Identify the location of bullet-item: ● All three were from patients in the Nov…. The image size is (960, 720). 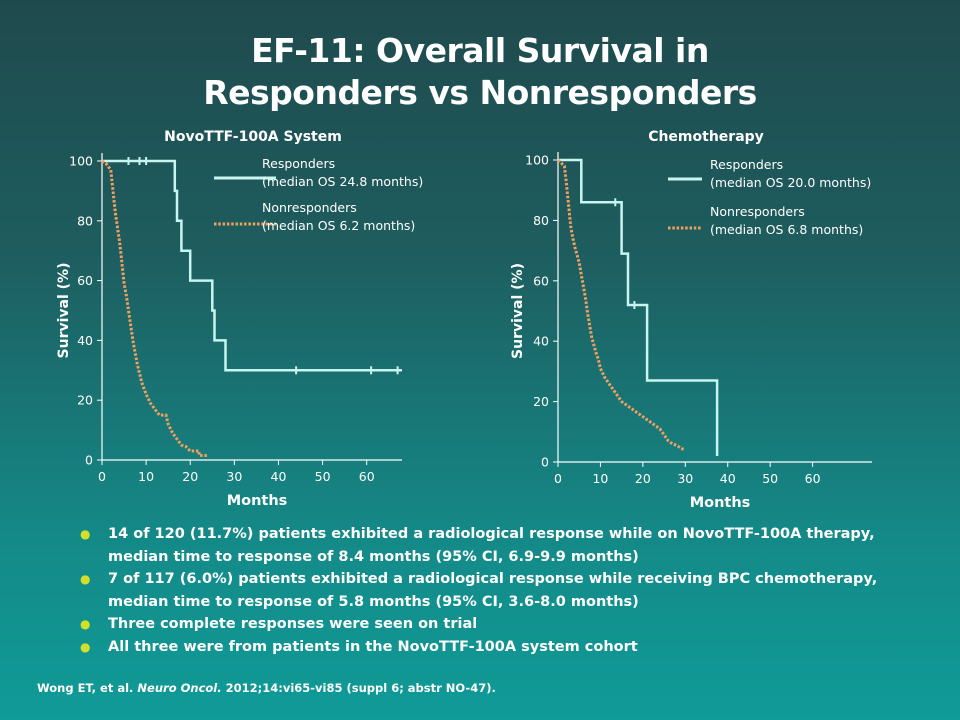
(500, 647).